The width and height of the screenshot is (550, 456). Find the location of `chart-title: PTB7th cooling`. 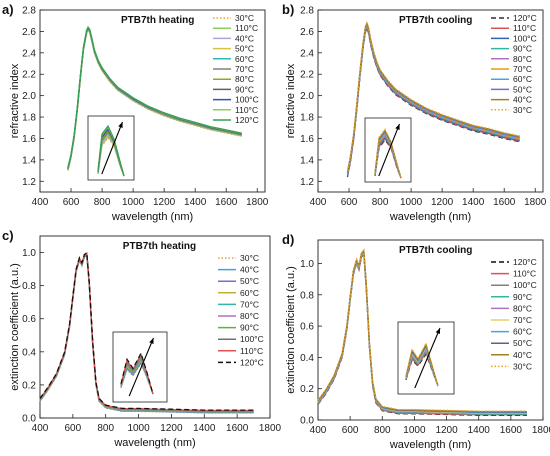

chart-title: PTB7th cooling is located at coordinates (435, 250).